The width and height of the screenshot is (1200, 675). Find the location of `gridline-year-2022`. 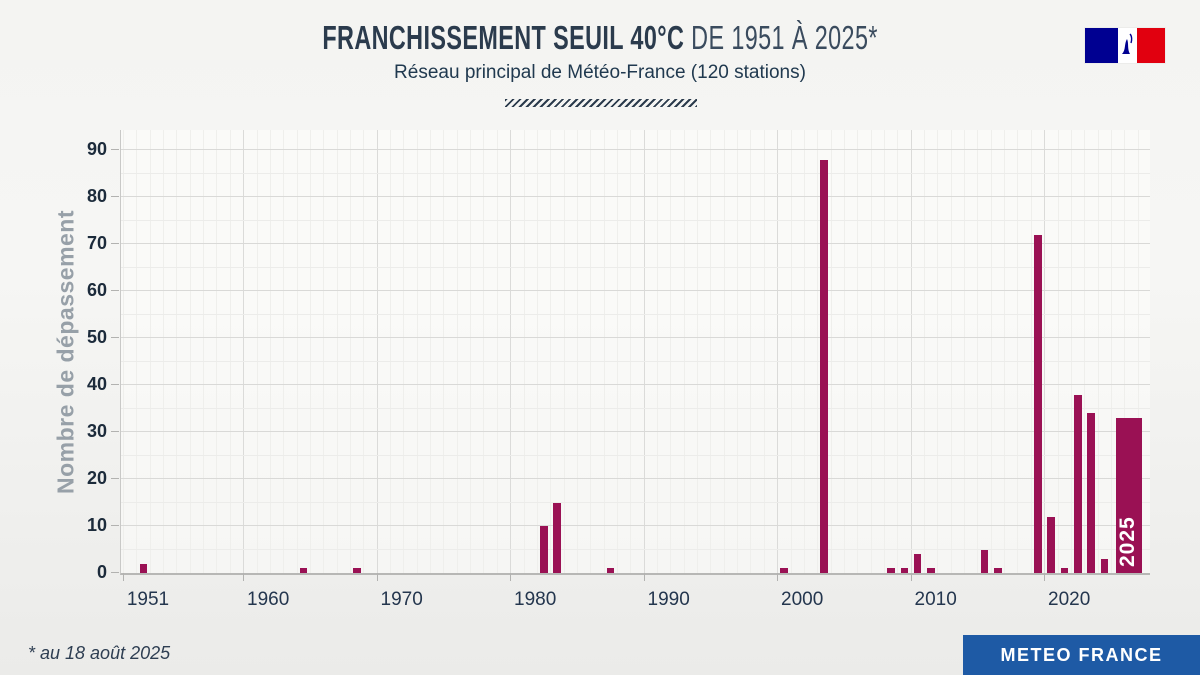

gridline-year-2022 is located at coordinates (1071, 351).